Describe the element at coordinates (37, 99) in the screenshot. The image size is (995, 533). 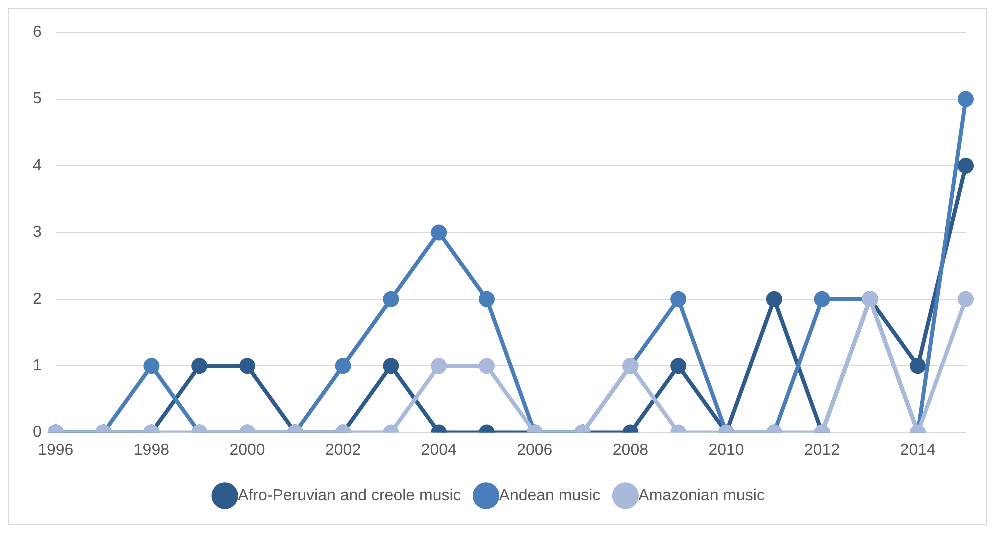
I see `y-tick-label: 5` at that location.